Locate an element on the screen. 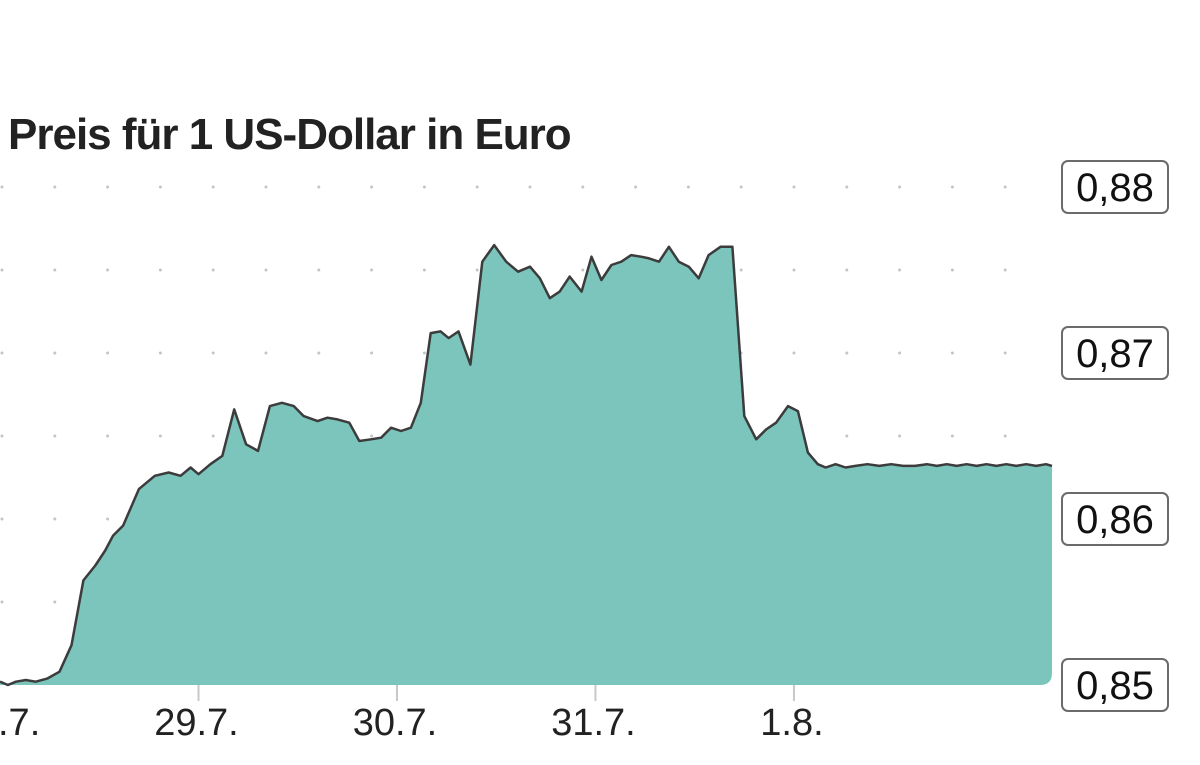 Image resolution: width=1200 pixels, height=765 pixels. x-tick-label: 28.7. is located at coordinates (20, 723).